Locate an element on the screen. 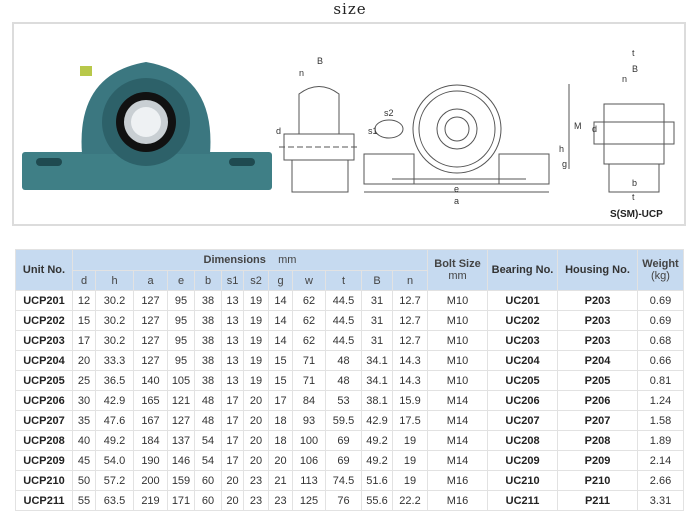 This screenshot has width=700, height=511. dim-cell-e: 121 is located at coordinates (181, 400).